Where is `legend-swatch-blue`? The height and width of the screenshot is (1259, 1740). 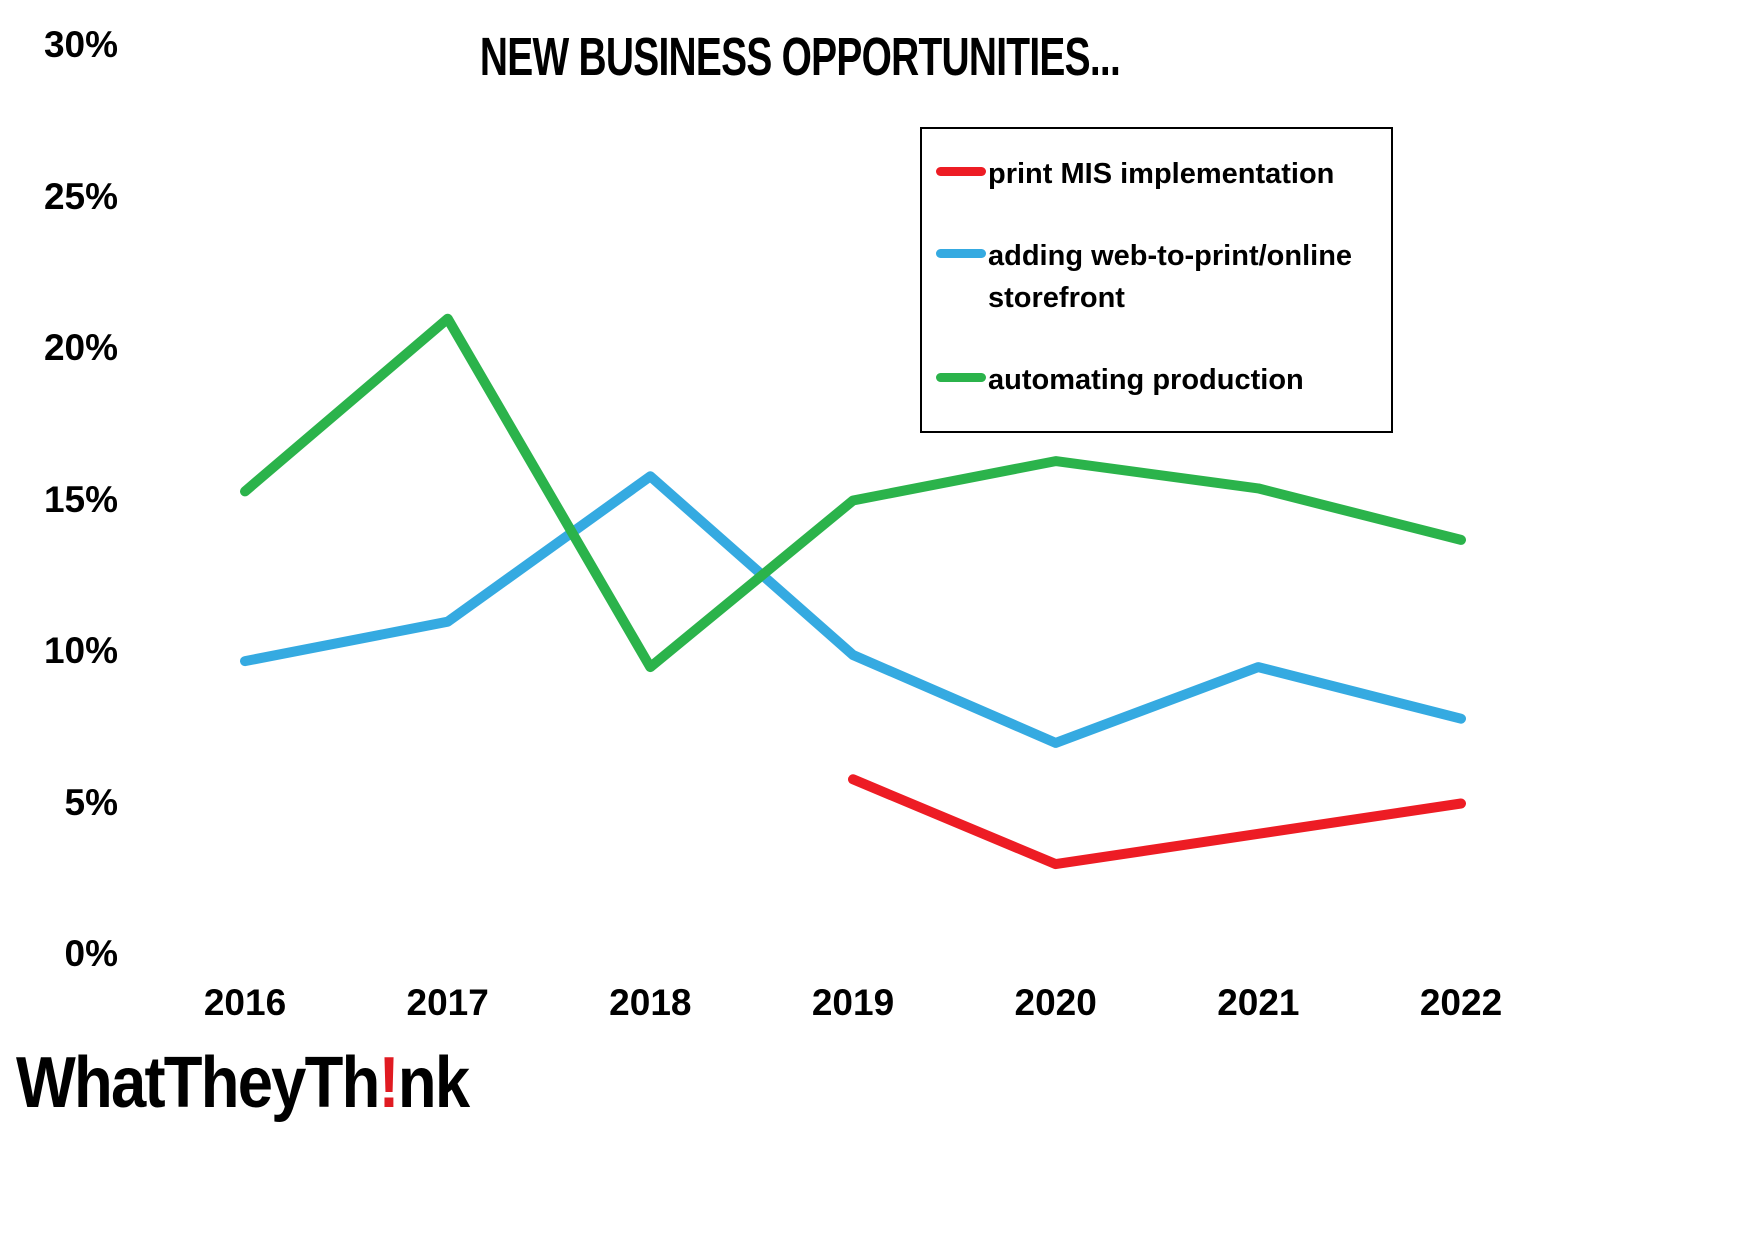 legend-swatch-blue is located at coordinates (961, 253).